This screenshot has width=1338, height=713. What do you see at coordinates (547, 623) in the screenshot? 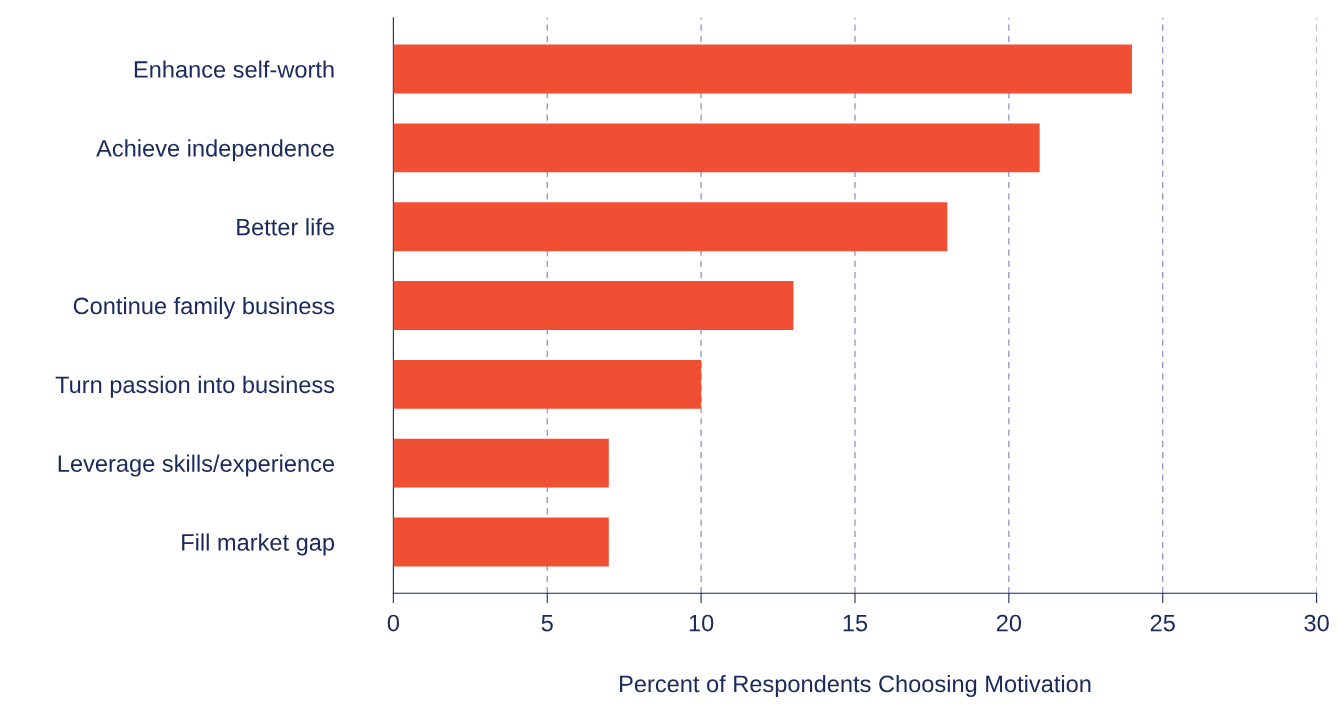
I see `x-tick-label: 5` at bounding box center [547, 623].